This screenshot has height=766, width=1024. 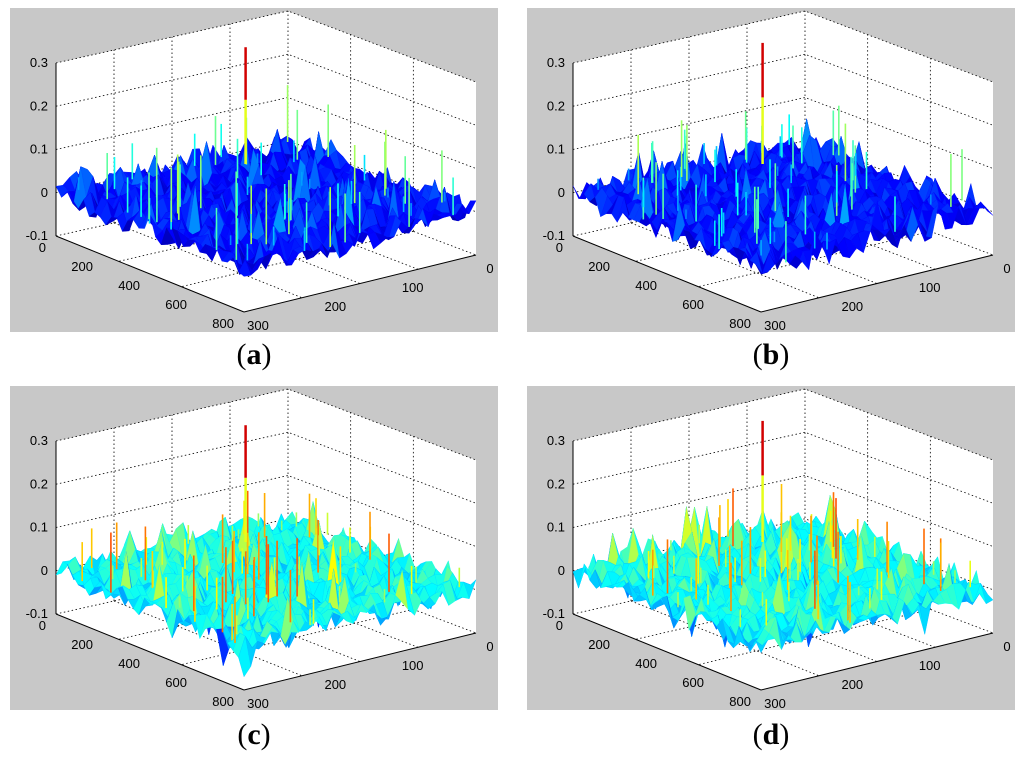 I want to click on caption-d: (d), so click(x=771, y=734).